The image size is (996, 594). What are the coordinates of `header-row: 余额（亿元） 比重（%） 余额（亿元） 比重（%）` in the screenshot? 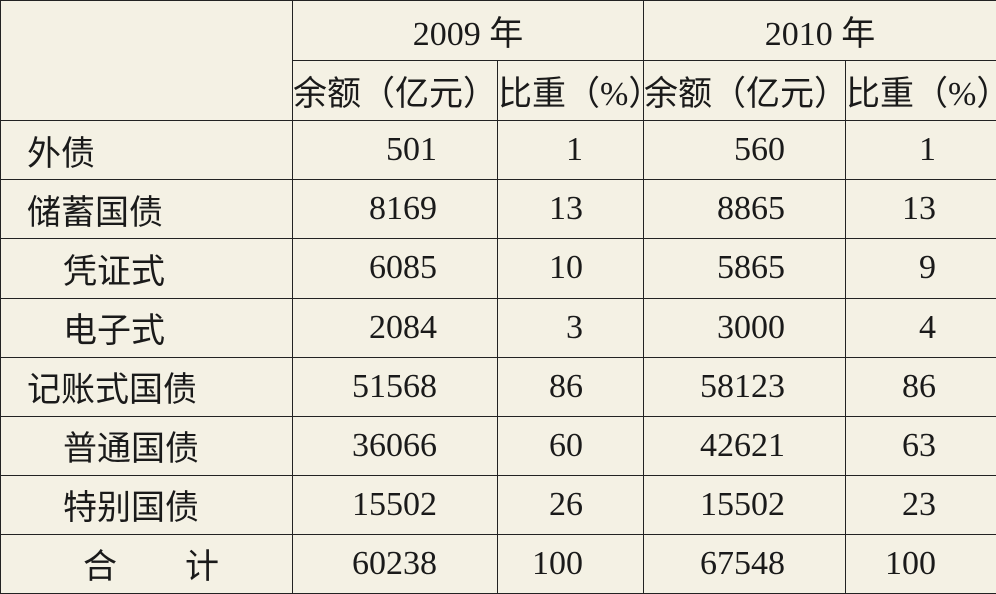 It's located at (498, 91).